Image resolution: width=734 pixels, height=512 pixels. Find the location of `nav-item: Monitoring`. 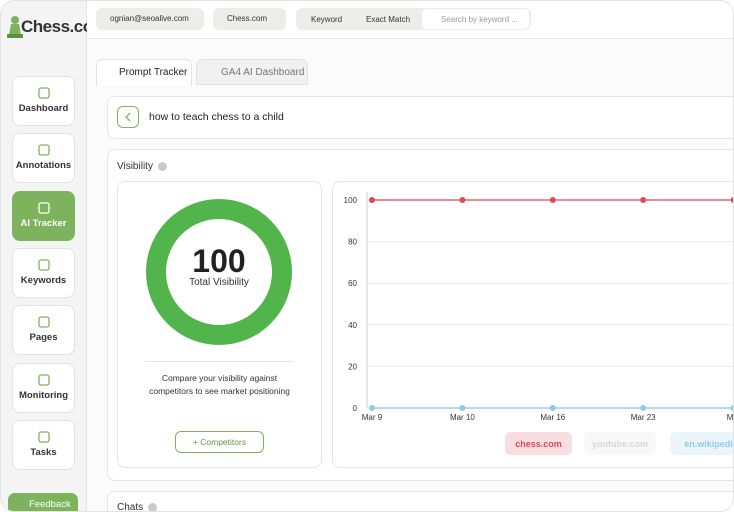

nav-item: Monitoring is located at coordinates (43, 387).